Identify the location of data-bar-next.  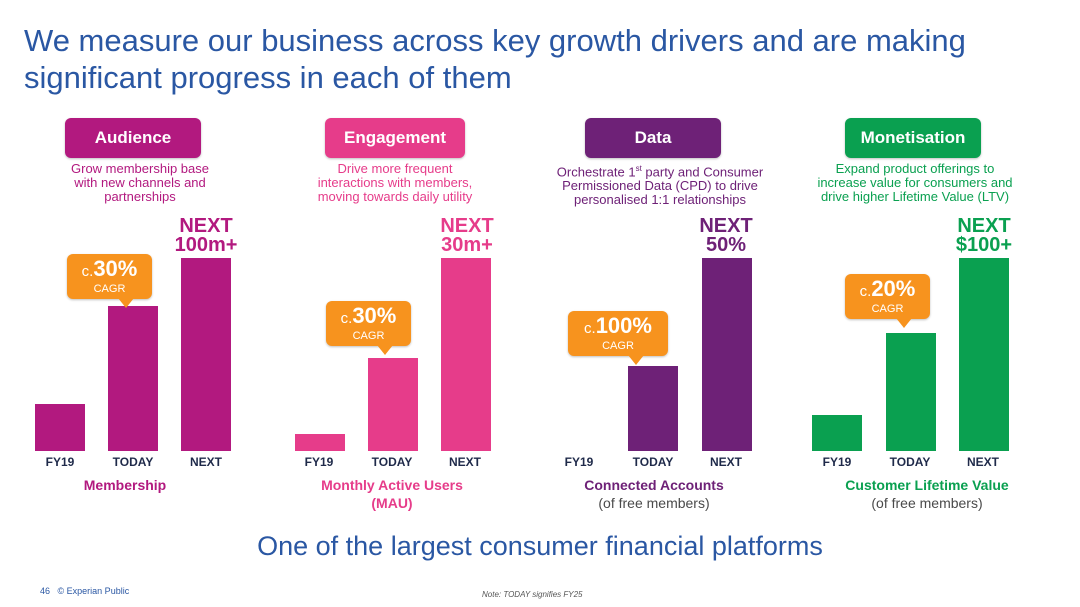
(727, 354).